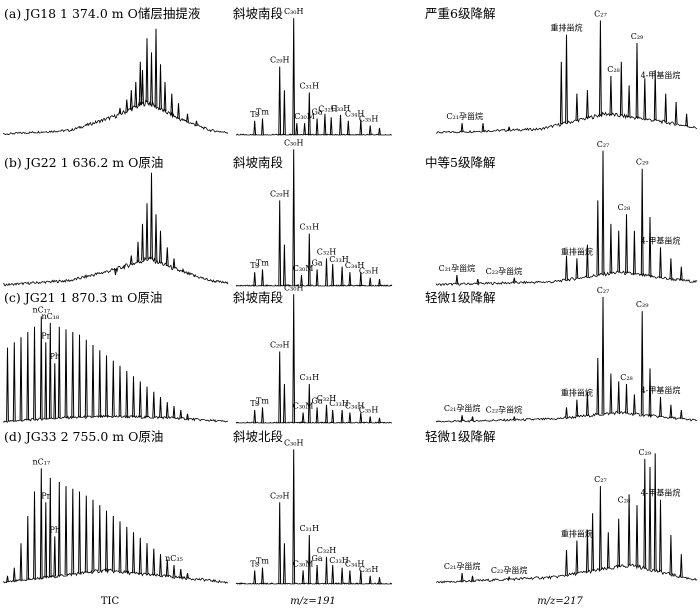 Image resolution: width=700 pixels, height=608 pixels. Describe the element at coordinates (369, 119) in the screenshot. I see `peak-label-a-m191-10: C₃₅H` at that location.